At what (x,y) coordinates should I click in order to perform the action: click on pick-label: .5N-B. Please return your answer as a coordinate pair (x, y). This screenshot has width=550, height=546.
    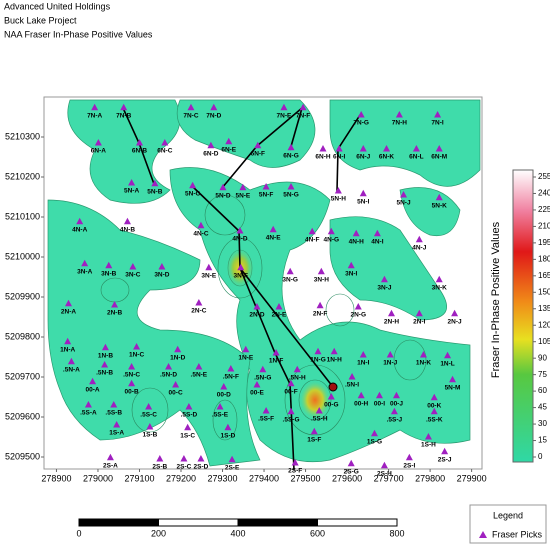
    Looking at the image, I should click on (104, 373).